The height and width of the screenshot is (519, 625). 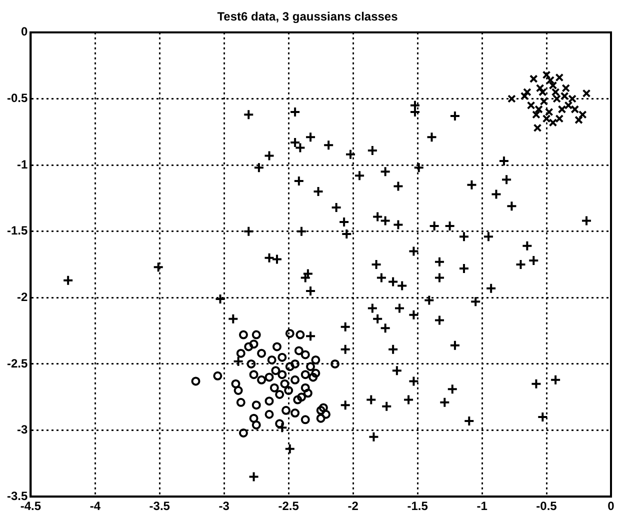 I want to click on y-tick-label: -2, so click(x=22, y=297).